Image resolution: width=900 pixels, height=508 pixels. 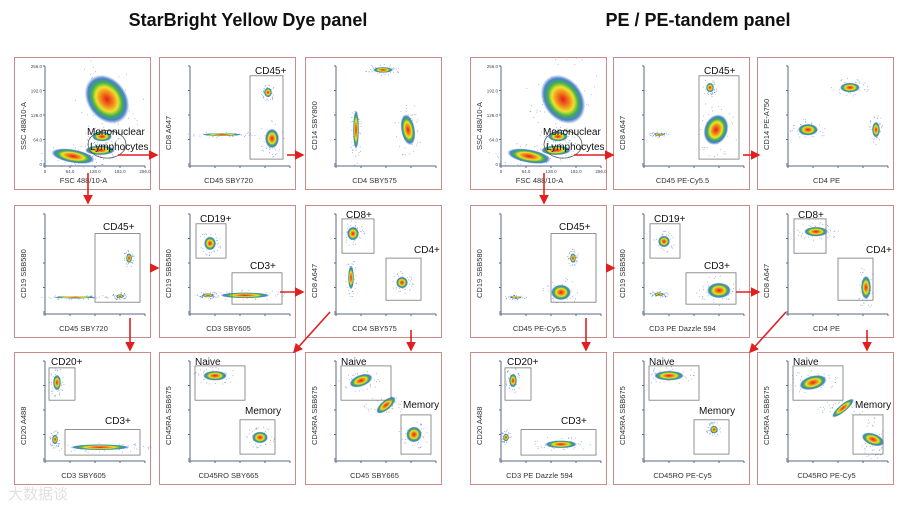 I want to click on gate-label: CD3+, so click(x=717, y=266).